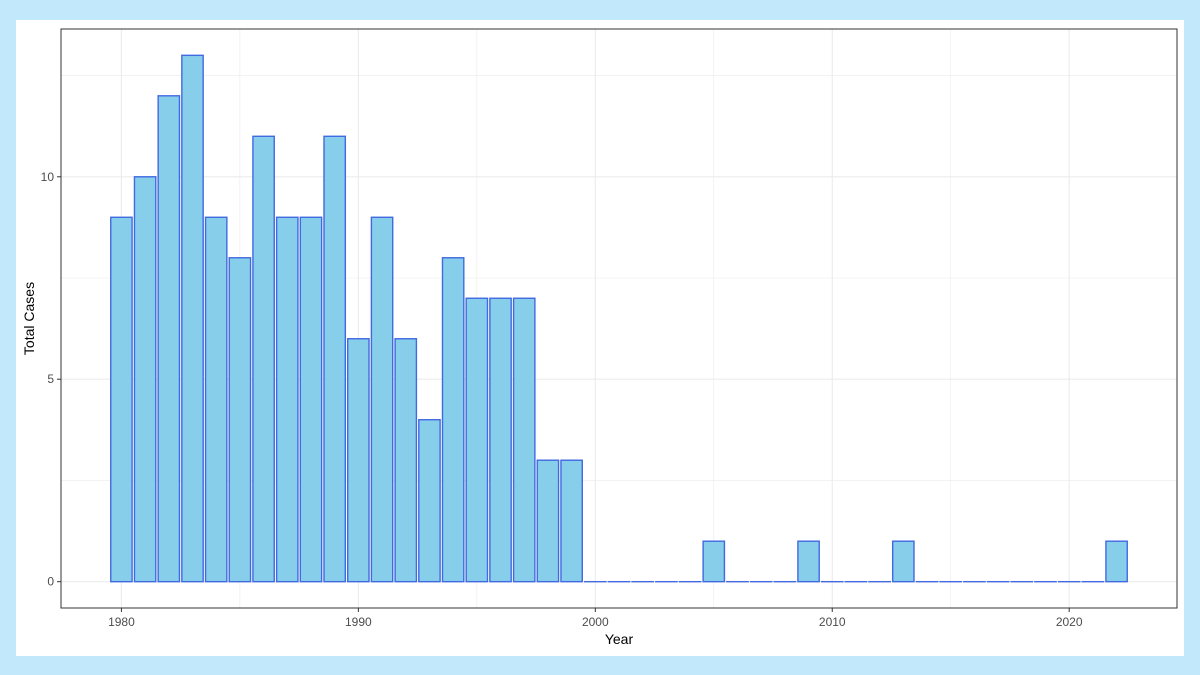  Describe the element at coordinates (169, 339) in the screenshot. I see `bar-1982` at that location.